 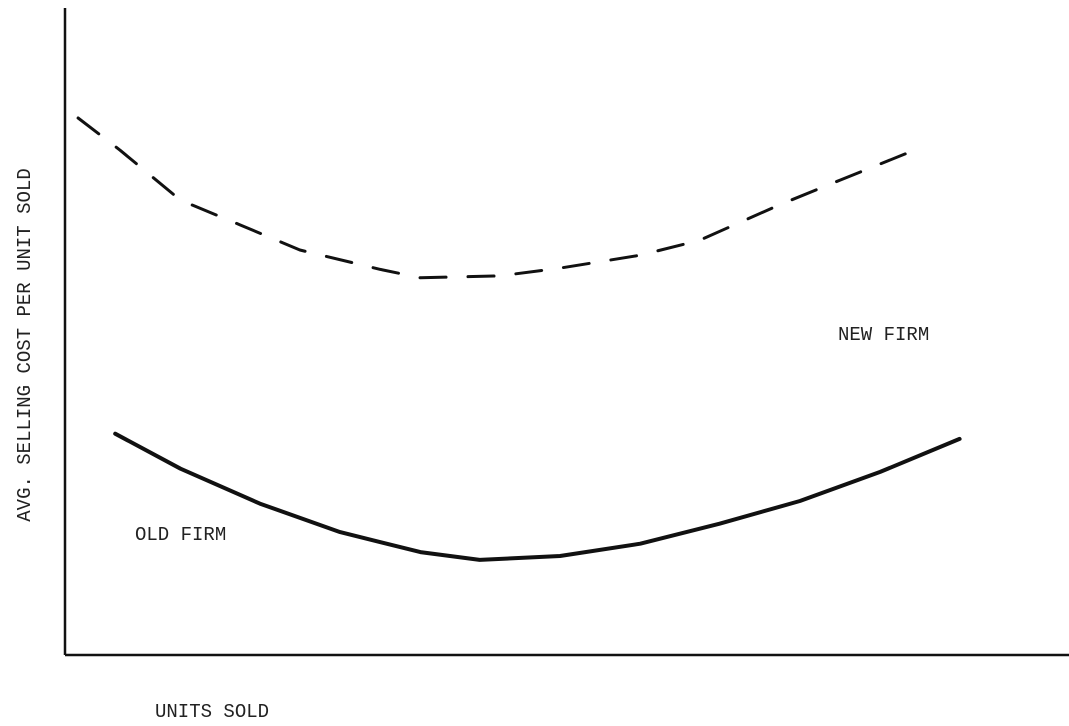 I want to click on series-label: OLD FIRM, so click(x=180, y=535).